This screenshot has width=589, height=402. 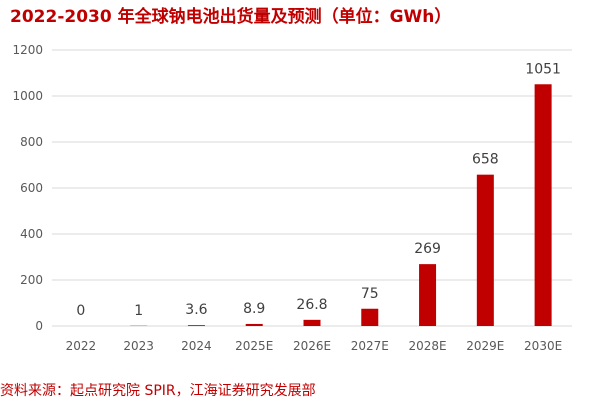 I want to click on data-label: 1051, so click(x=543, y=69).